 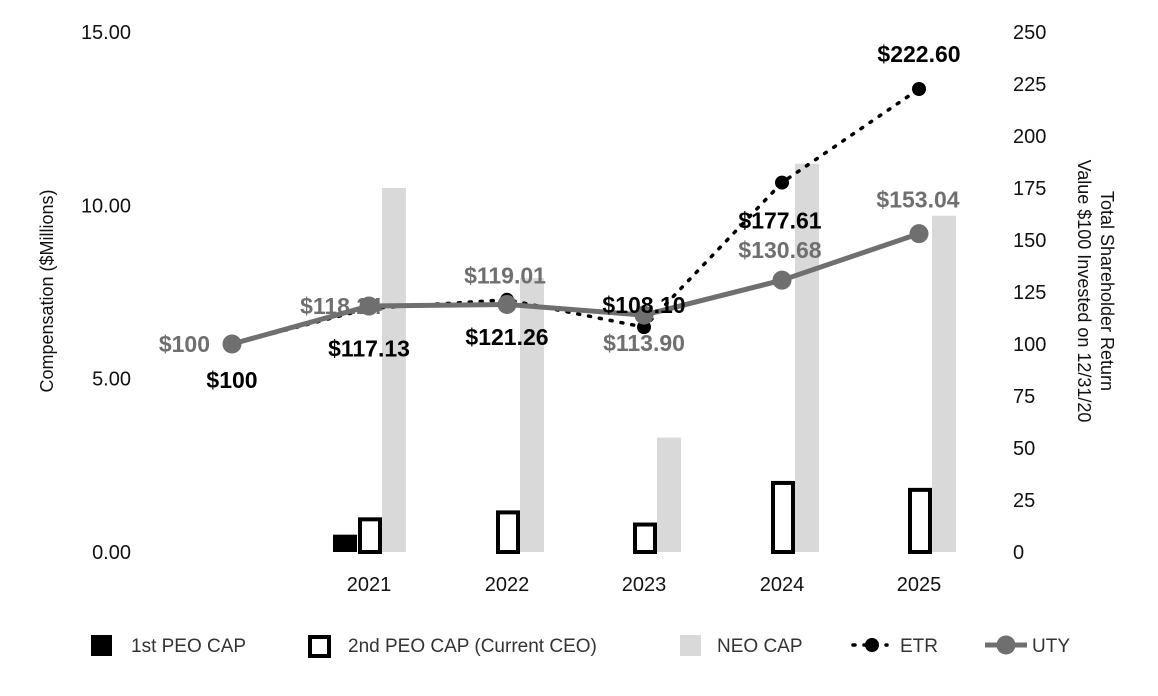 I want to click on etr-data-label: $222.60, so click(x=918, y=54).